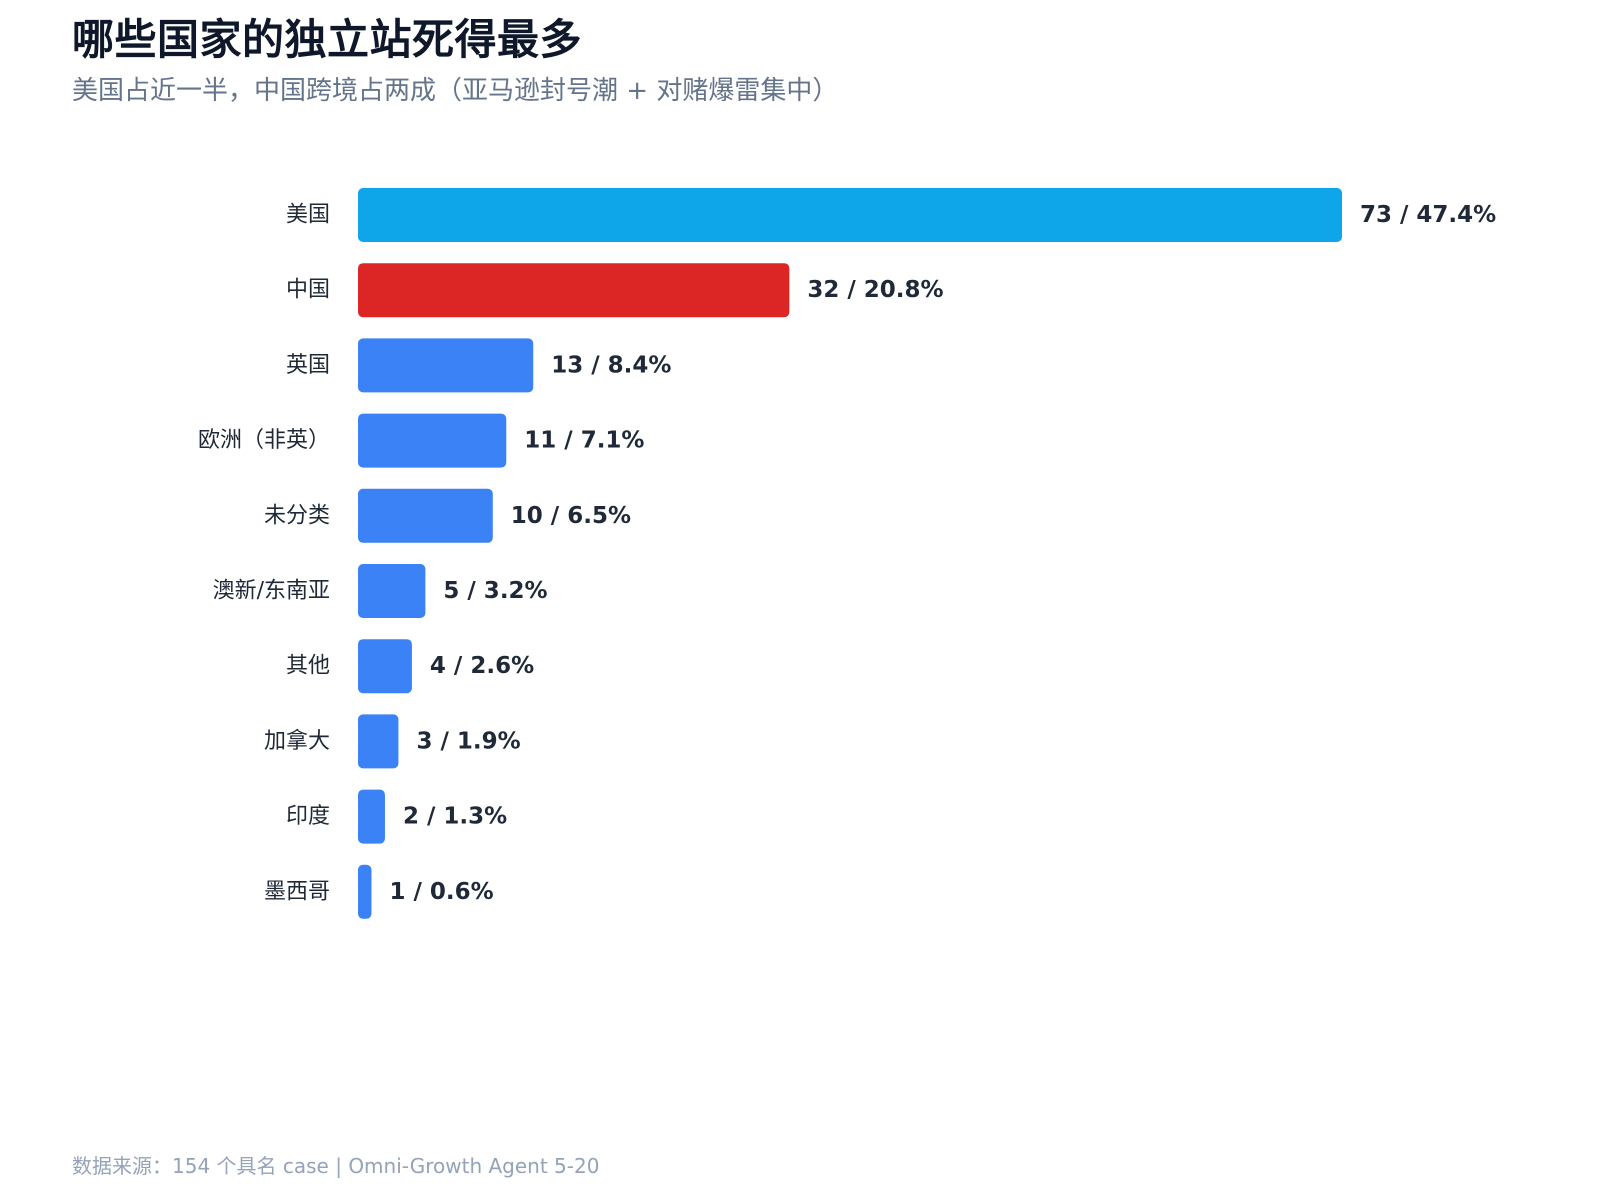  I want to click on category-label: 美国, so click(308, 215).